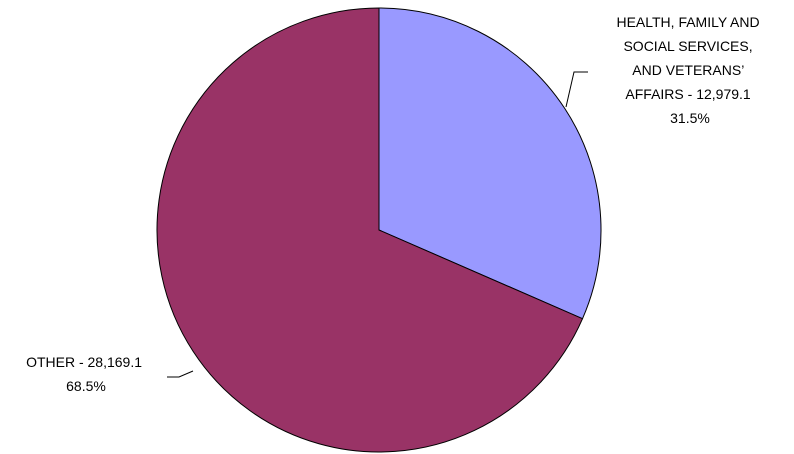  I want to click on slice-label-health-line-4: AFFAIRS - 12,979.1, so click(687, 94).